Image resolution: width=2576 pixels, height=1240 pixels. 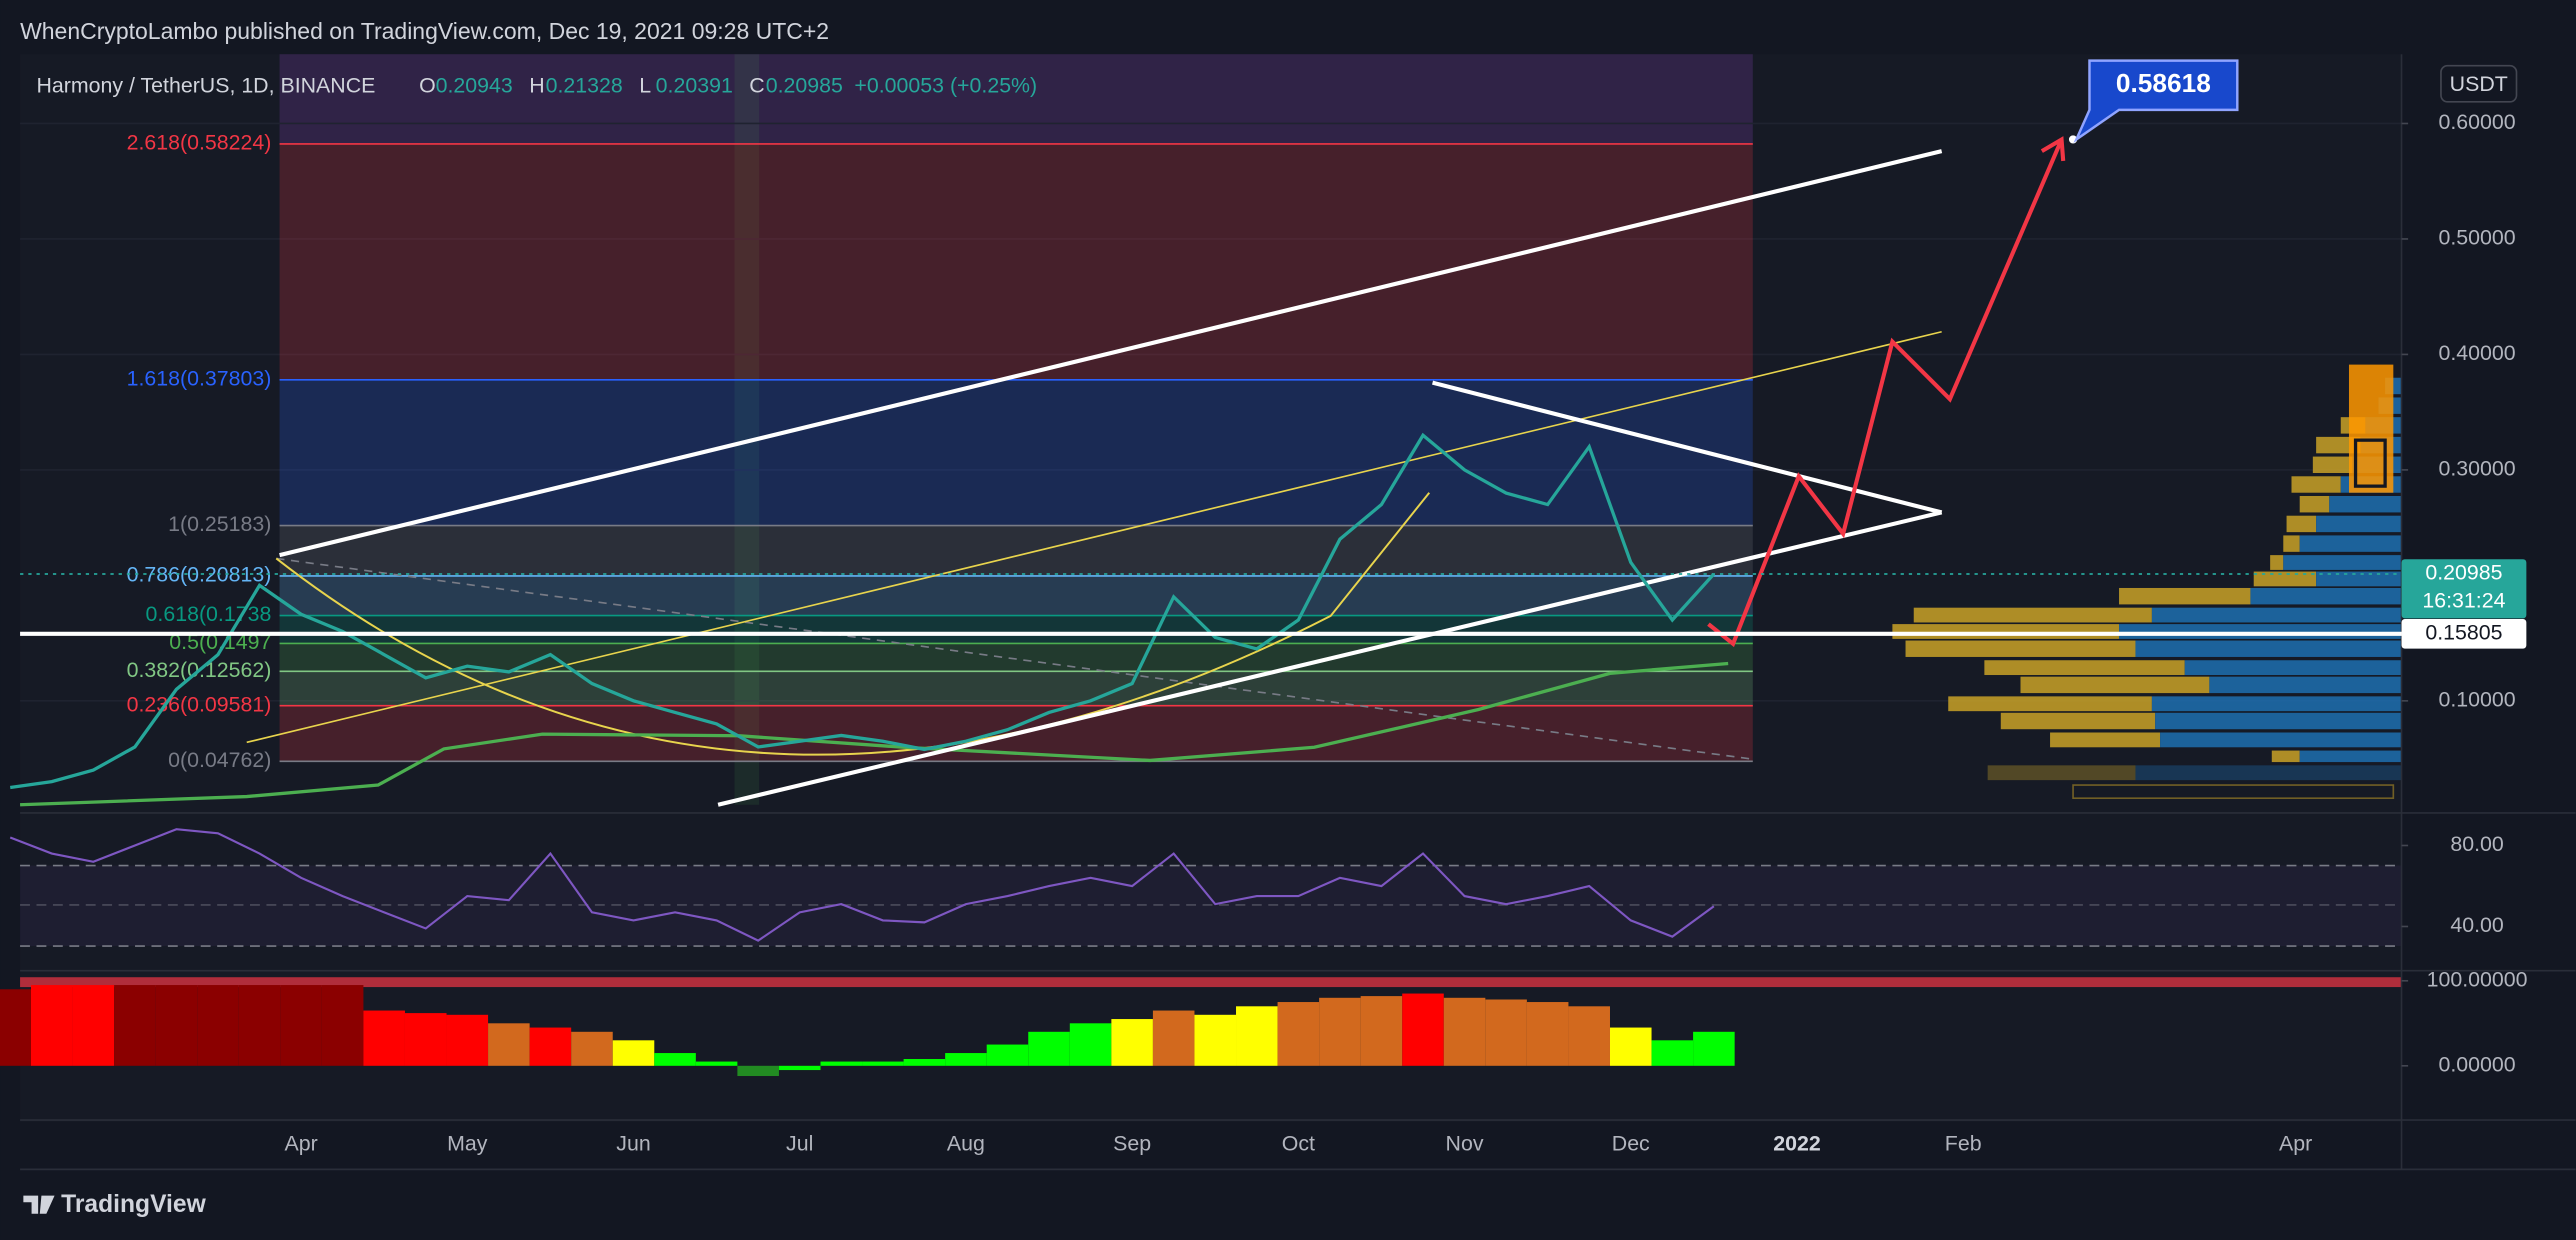 I want to click on volume-profile, so click(x=2147, y=588).